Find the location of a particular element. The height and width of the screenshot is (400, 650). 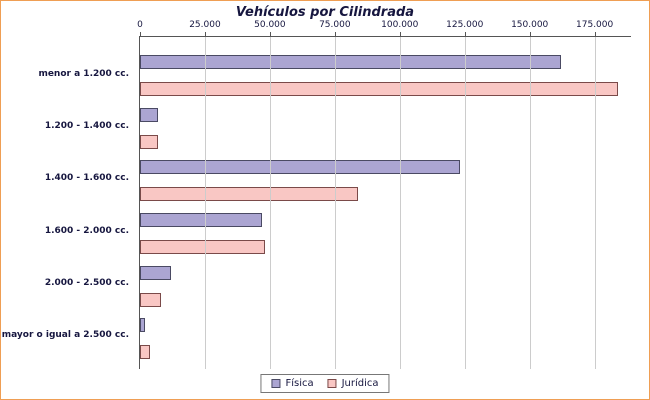

x-tick-label: 75.000 is located at coordinates (335, 25).